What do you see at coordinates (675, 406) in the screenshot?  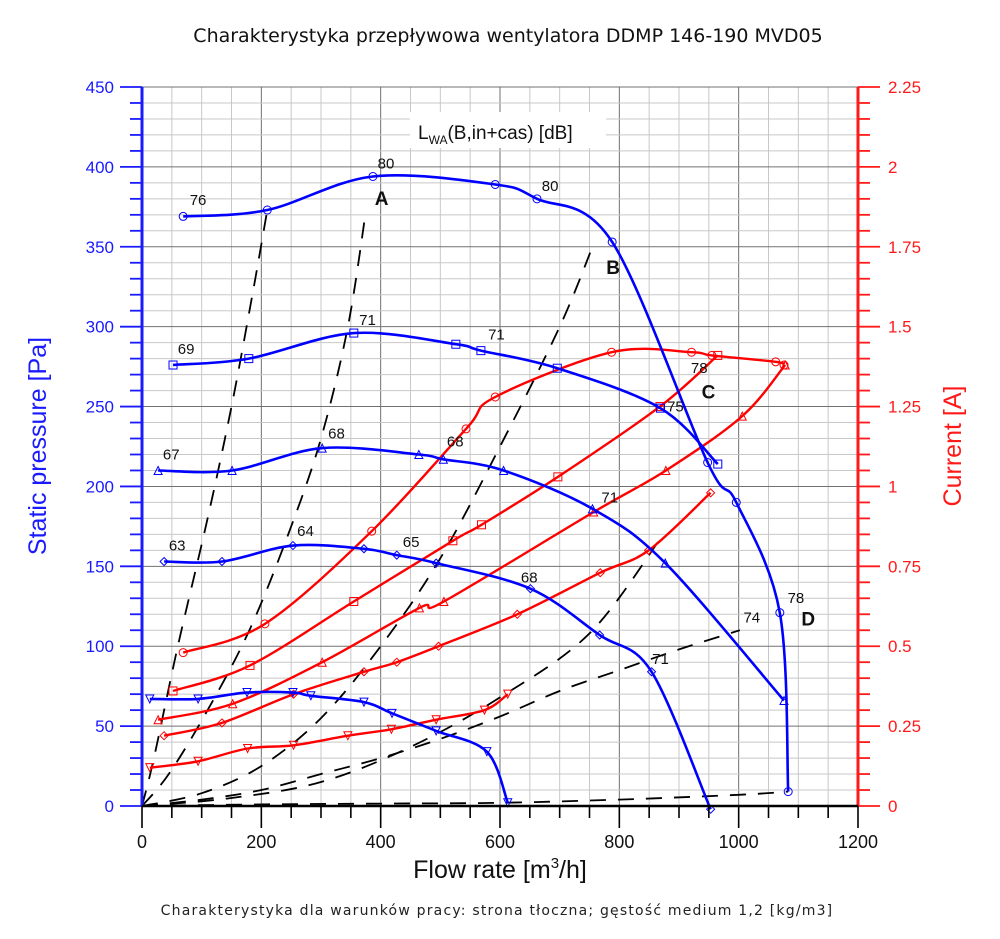 I see `noise-level-label: 75` at bounding box center [675, 406].